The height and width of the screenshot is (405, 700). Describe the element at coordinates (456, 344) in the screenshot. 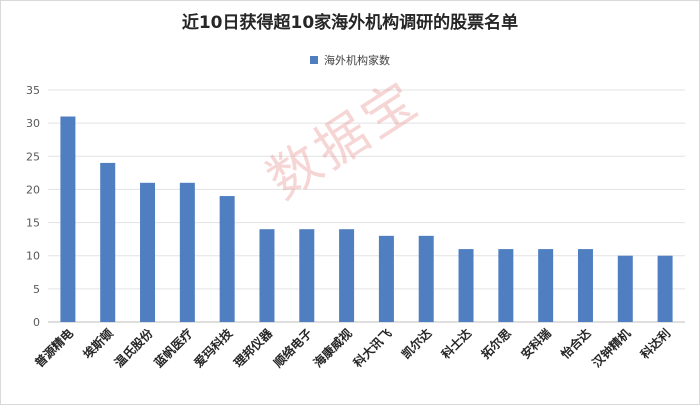

I see `x-category-label: 科士达` at that location.